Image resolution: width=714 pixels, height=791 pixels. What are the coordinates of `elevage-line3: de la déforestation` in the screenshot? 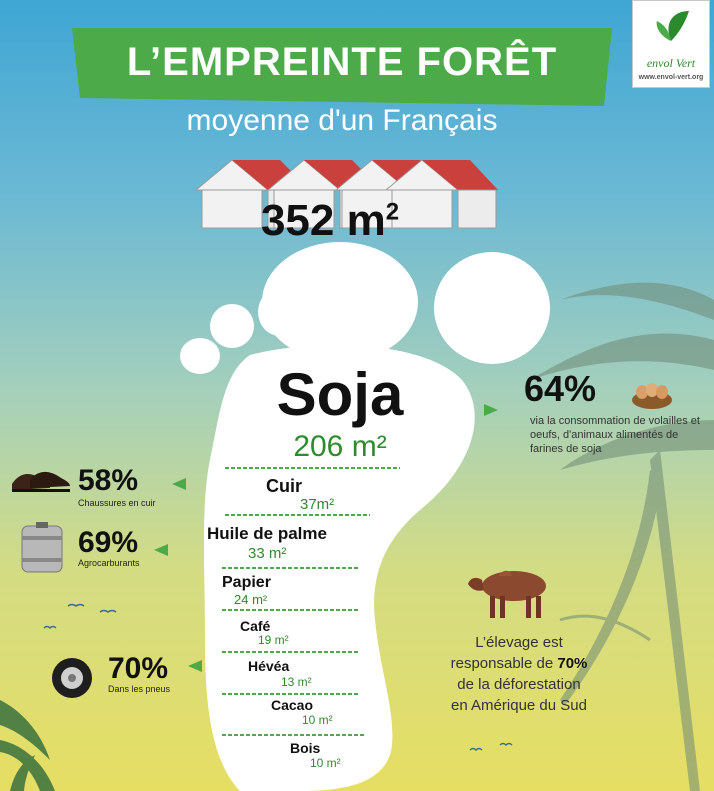 It's located at (519, 684).